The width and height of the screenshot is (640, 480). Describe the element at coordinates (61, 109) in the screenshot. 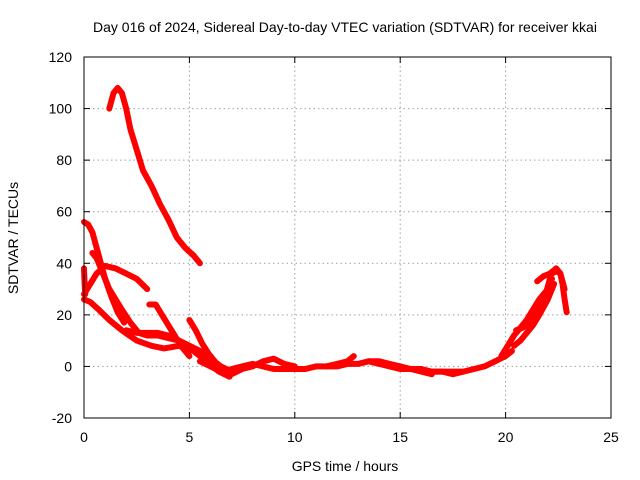

I see `y-tick-label: 100` at that location.